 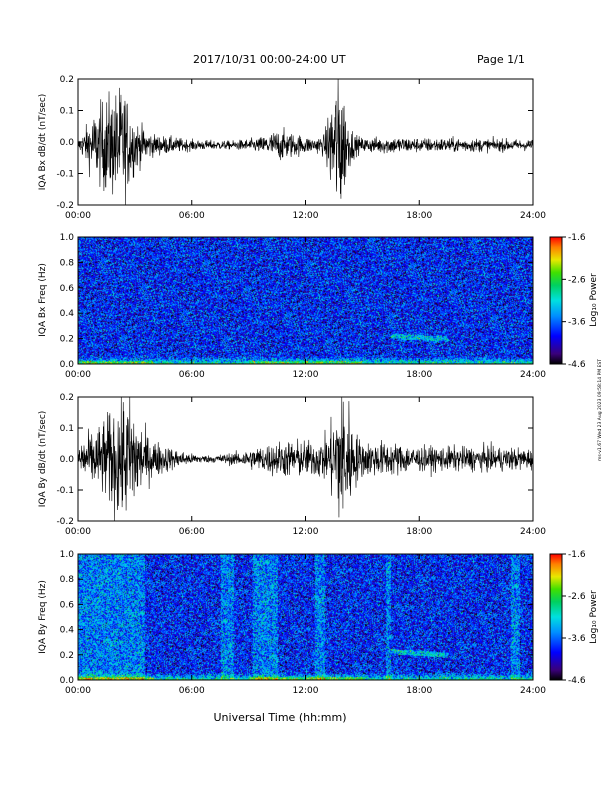 I want to click on bx-dbdt-ylabel: IQA Bx dB/dt (nT/sec), so click(x=43, y=142).